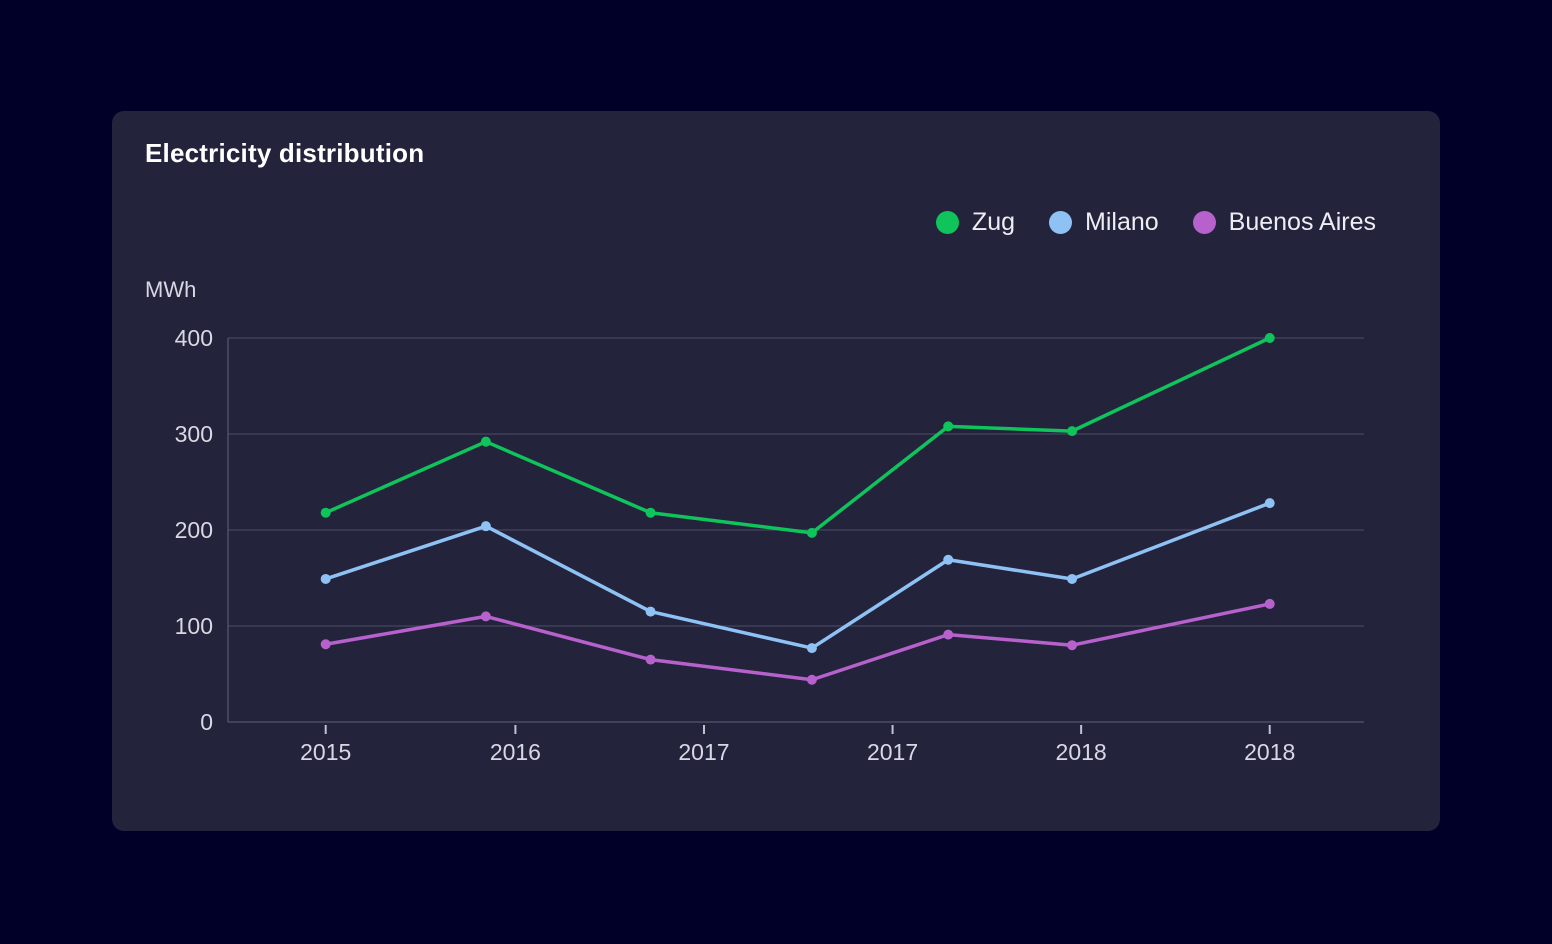 The width and height of the screenshot is (1552, 944). What do you see at coordinates (194, 626) in the screenshot?
I see `y-tick-label: 100` at bounding box center [194, 626].